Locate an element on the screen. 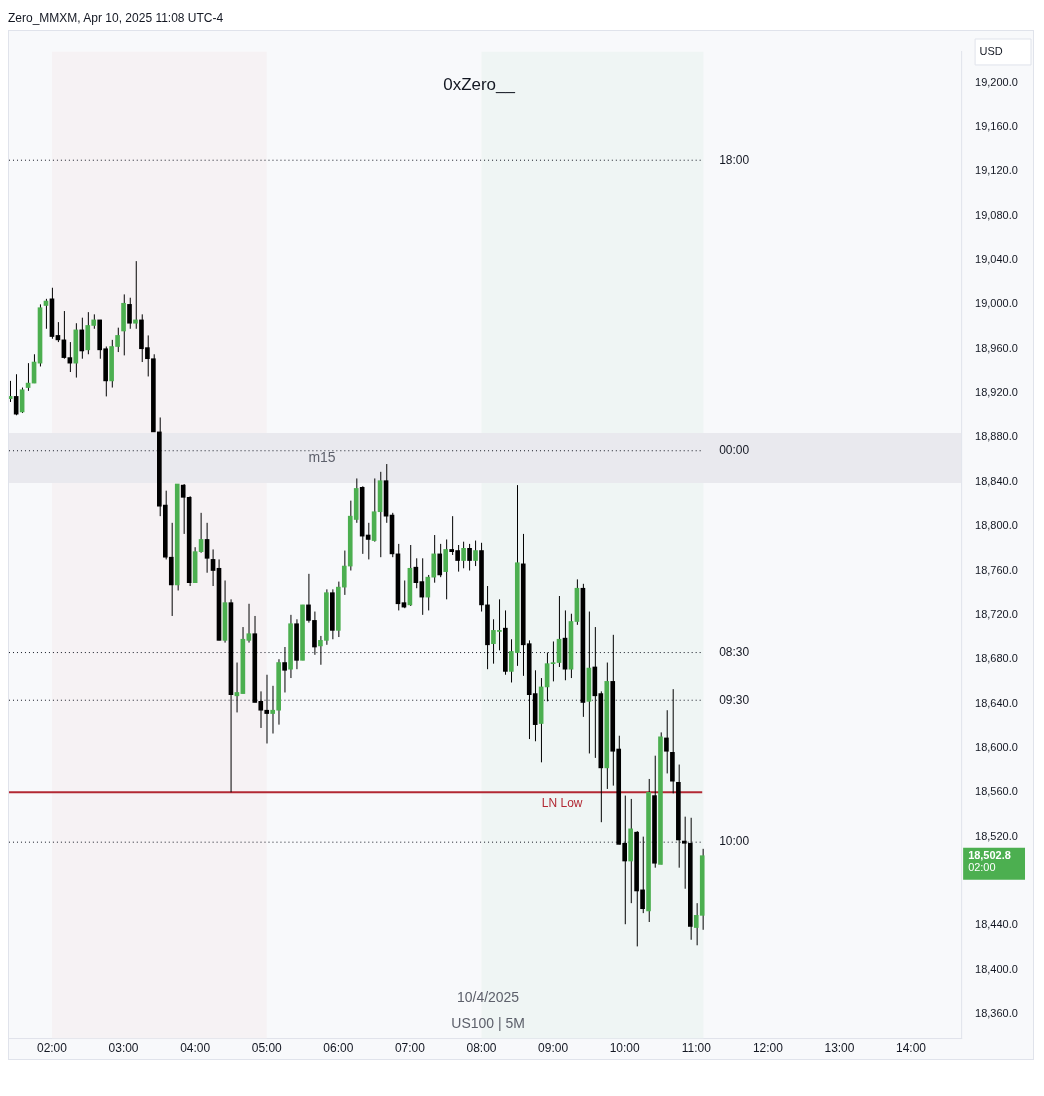  ref-line-label: LN Low is located at coordinates (562, 802).